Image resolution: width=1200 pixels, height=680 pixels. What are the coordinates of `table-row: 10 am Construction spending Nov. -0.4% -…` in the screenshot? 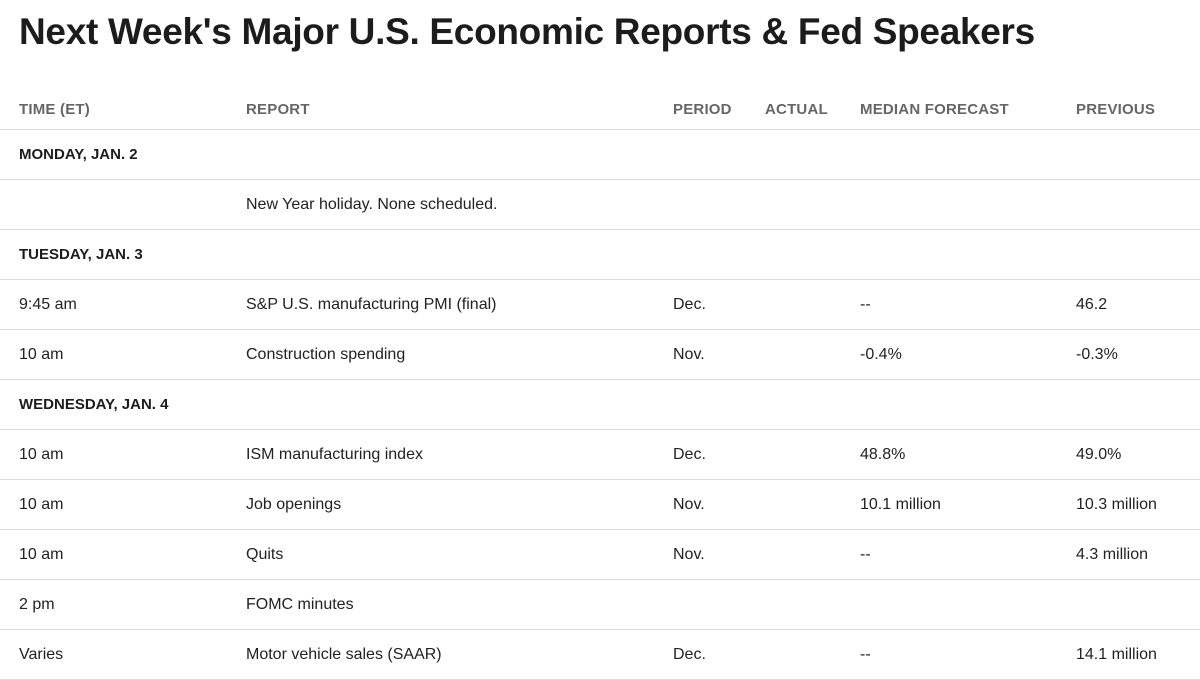 It's located at (600, 355).